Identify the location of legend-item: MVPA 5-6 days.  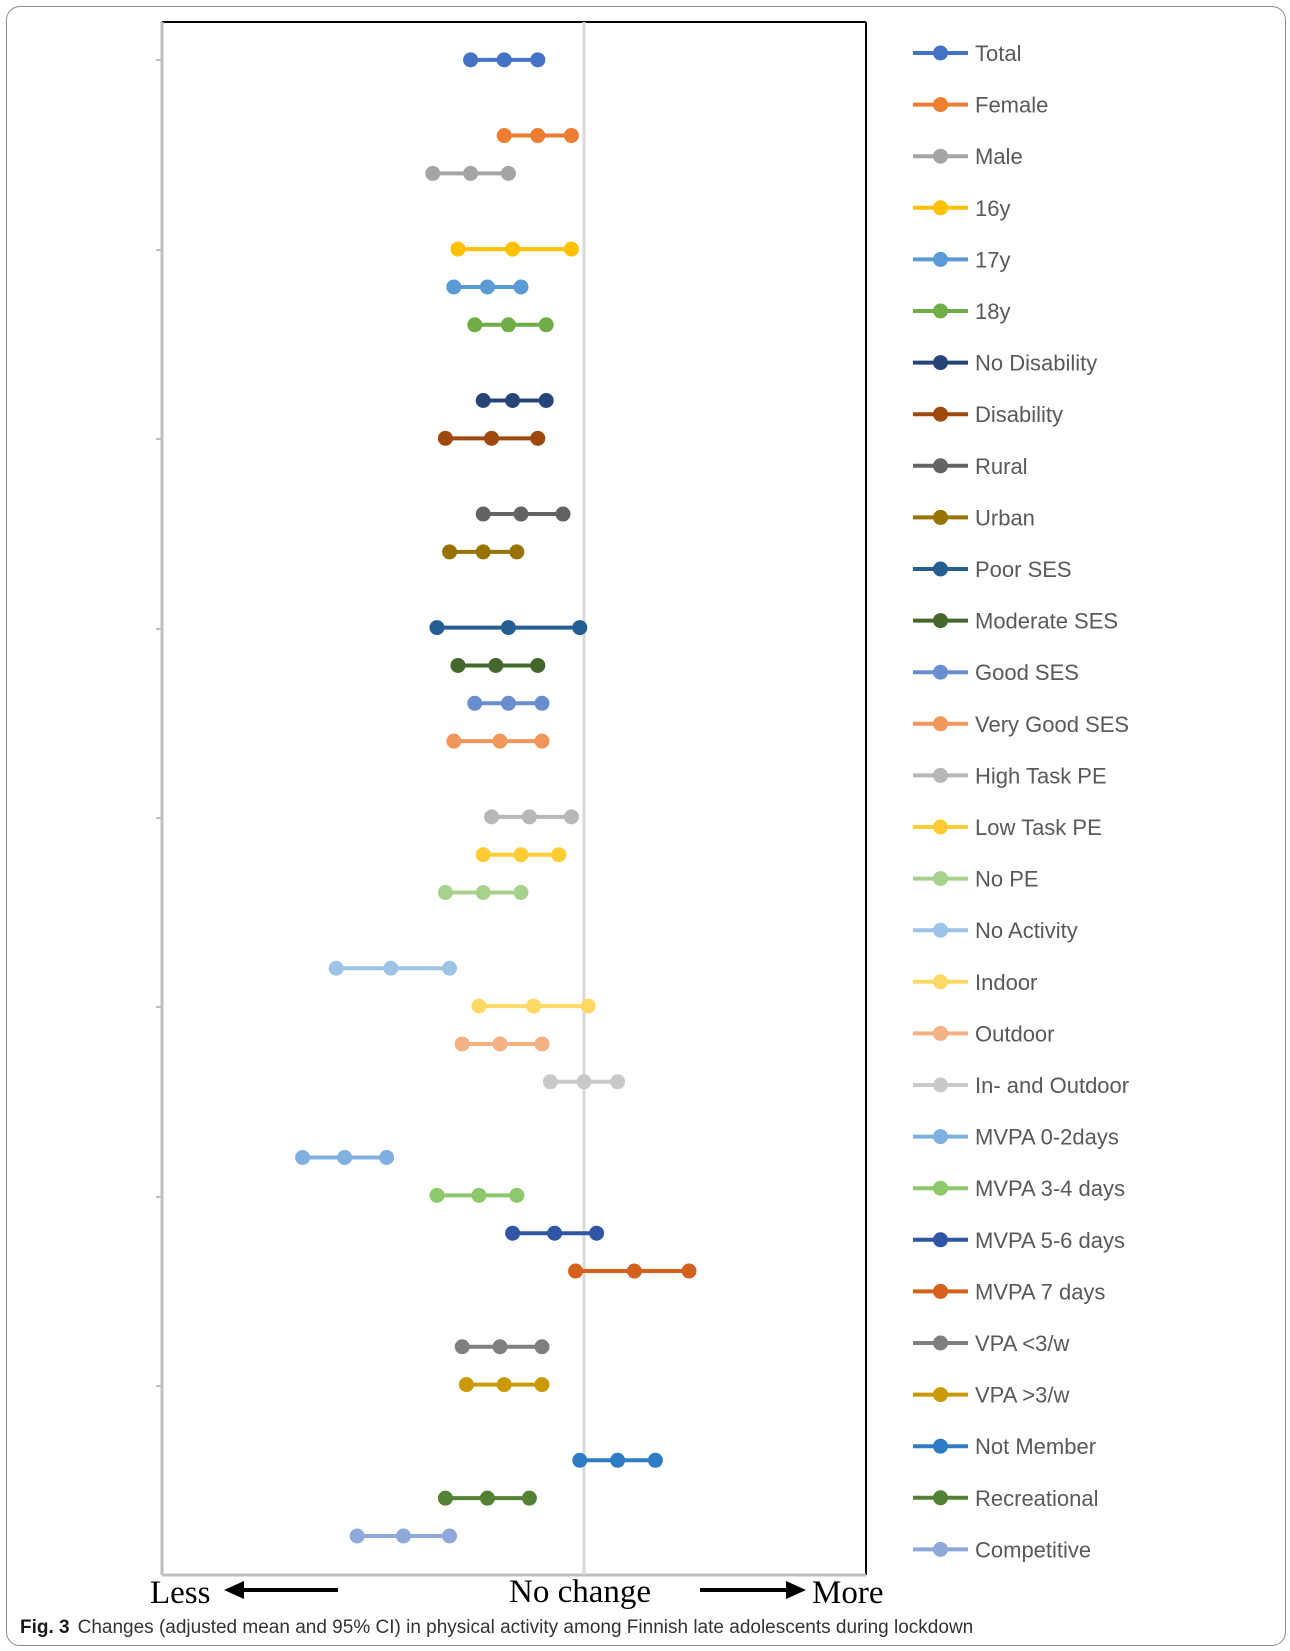
(1019, 1240).